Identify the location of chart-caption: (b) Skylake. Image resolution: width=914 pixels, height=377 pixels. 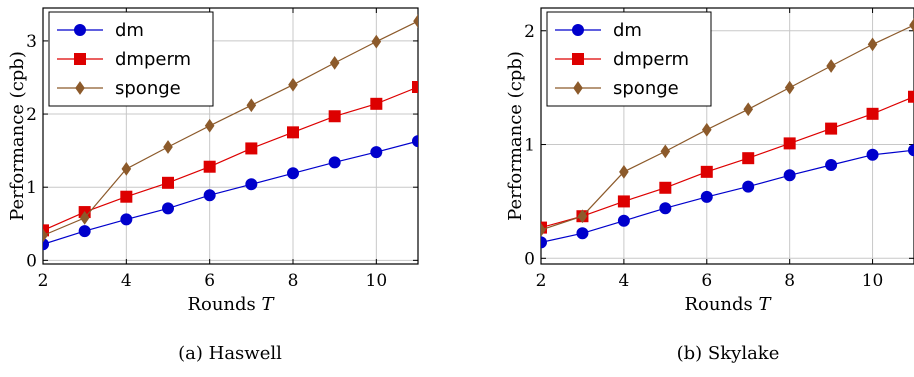
(728, 353).